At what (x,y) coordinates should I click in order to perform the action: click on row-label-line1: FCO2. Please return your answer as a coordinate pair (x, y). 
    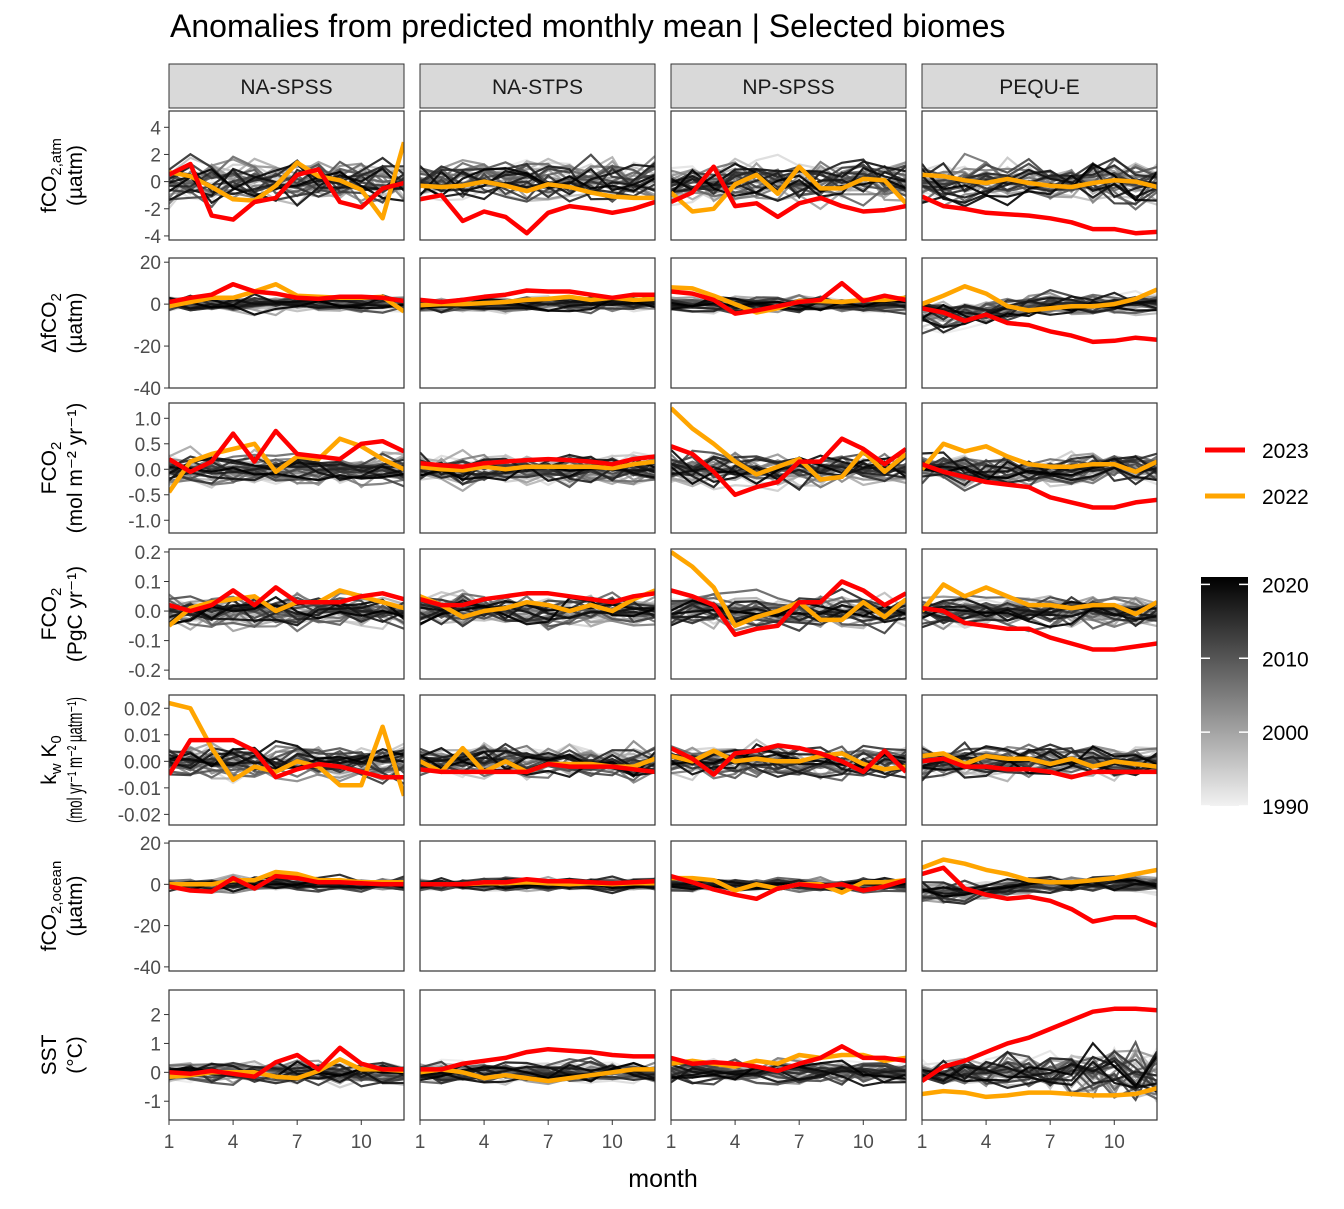
    Looking at the image, I should click on (51, 468).